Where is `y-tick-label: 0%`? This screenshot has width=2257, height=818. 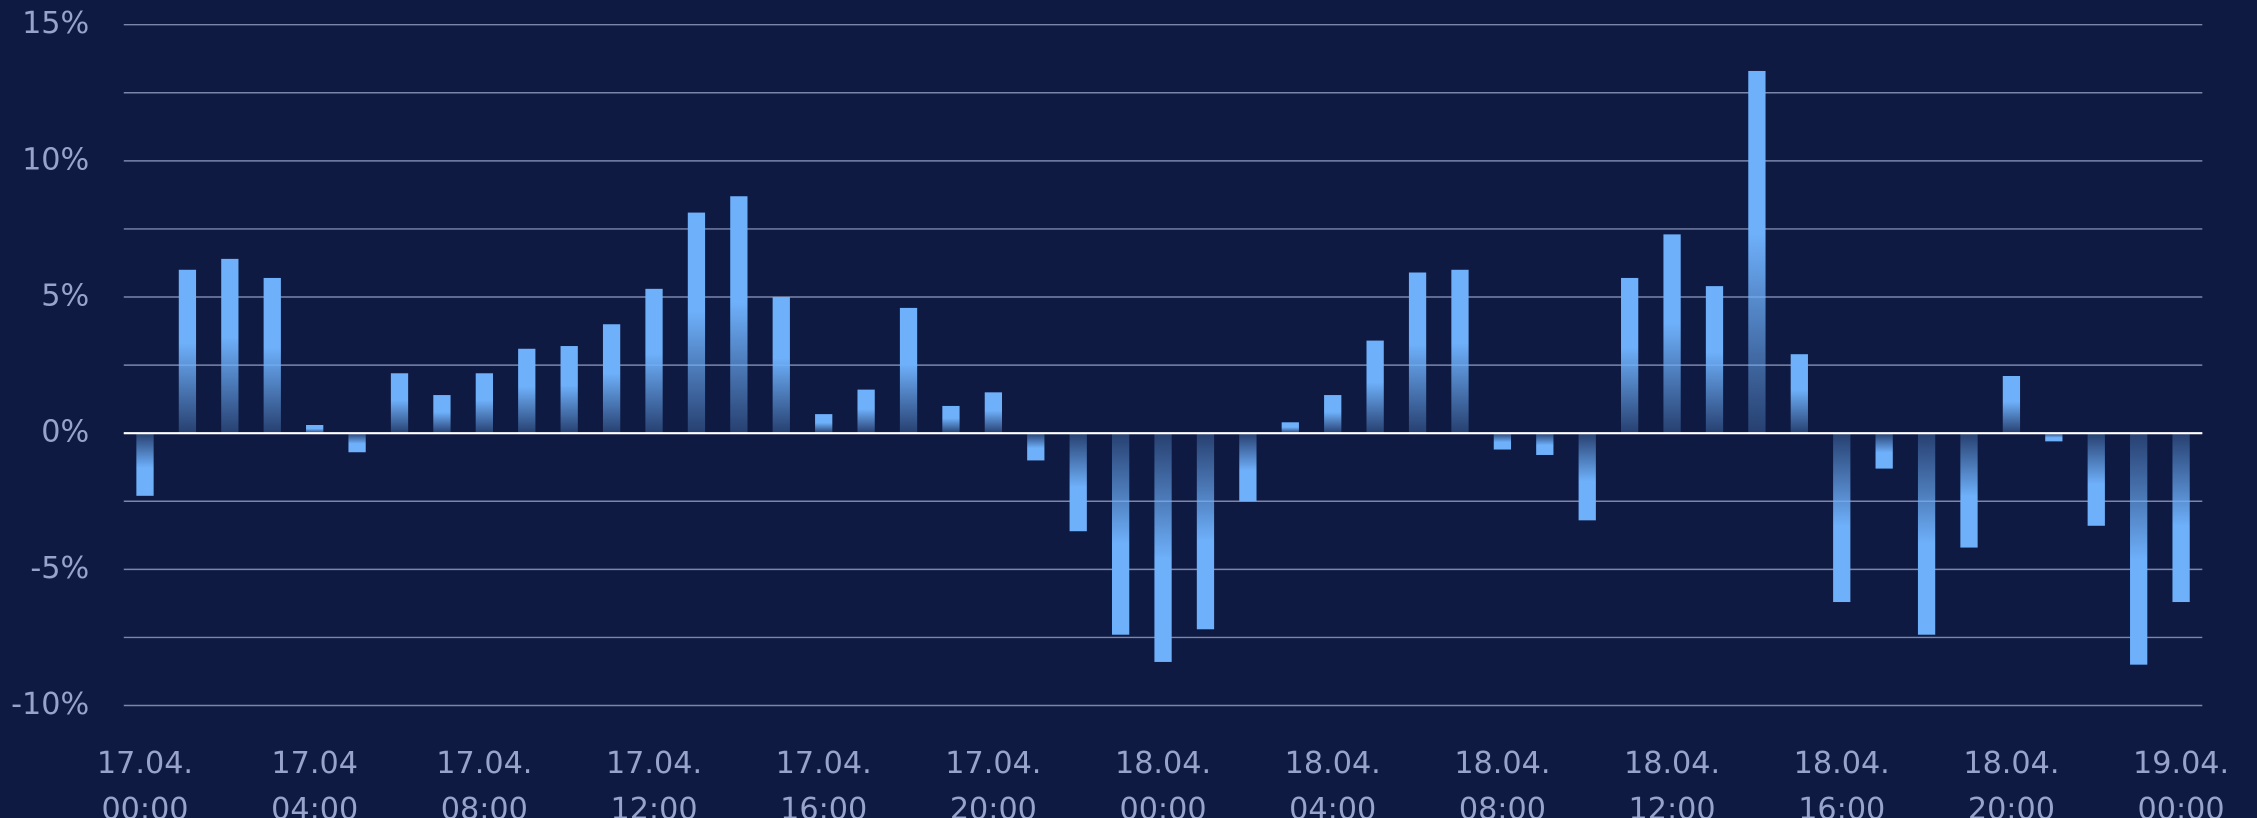
y-tick-label: 0% is located at coordinates (65, 432).